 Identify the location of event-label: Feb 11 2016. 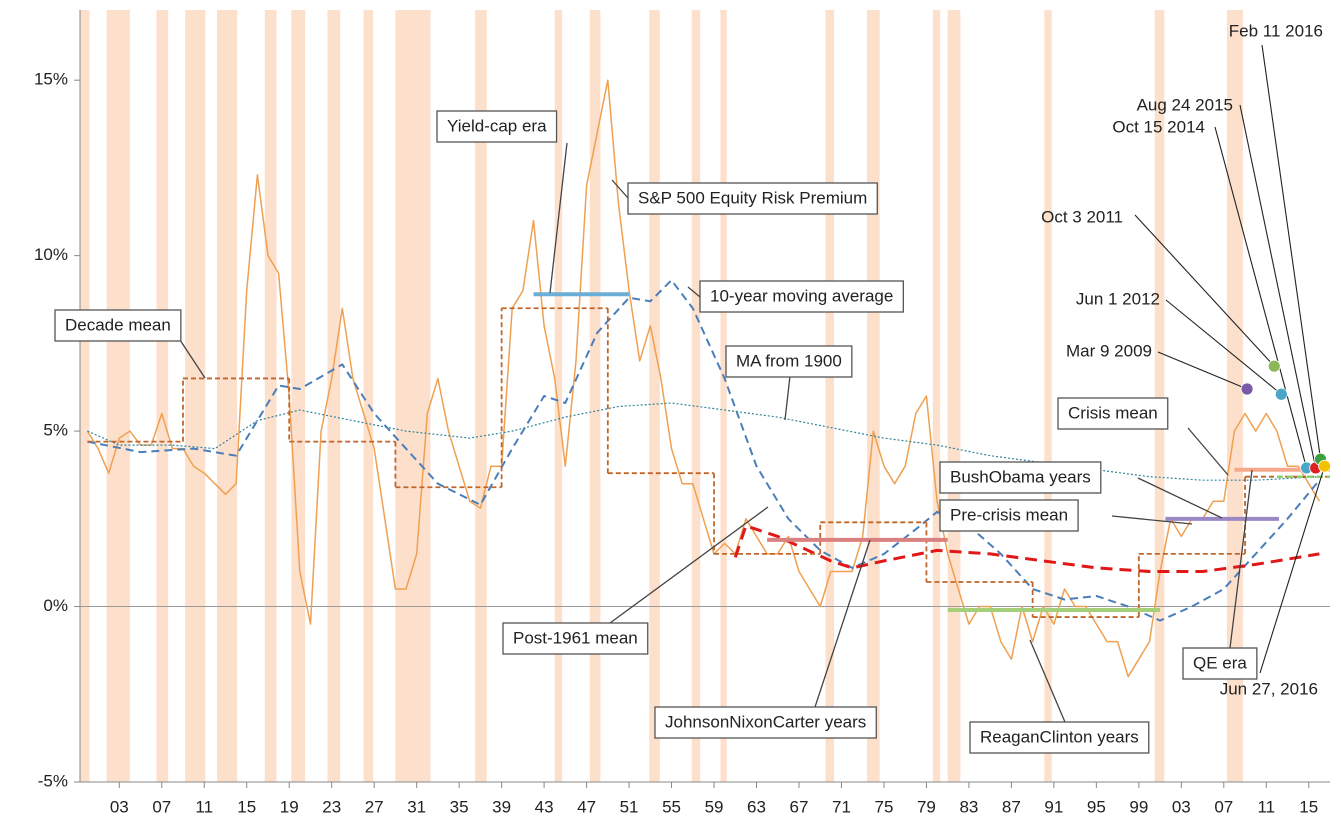
(1276, 30).